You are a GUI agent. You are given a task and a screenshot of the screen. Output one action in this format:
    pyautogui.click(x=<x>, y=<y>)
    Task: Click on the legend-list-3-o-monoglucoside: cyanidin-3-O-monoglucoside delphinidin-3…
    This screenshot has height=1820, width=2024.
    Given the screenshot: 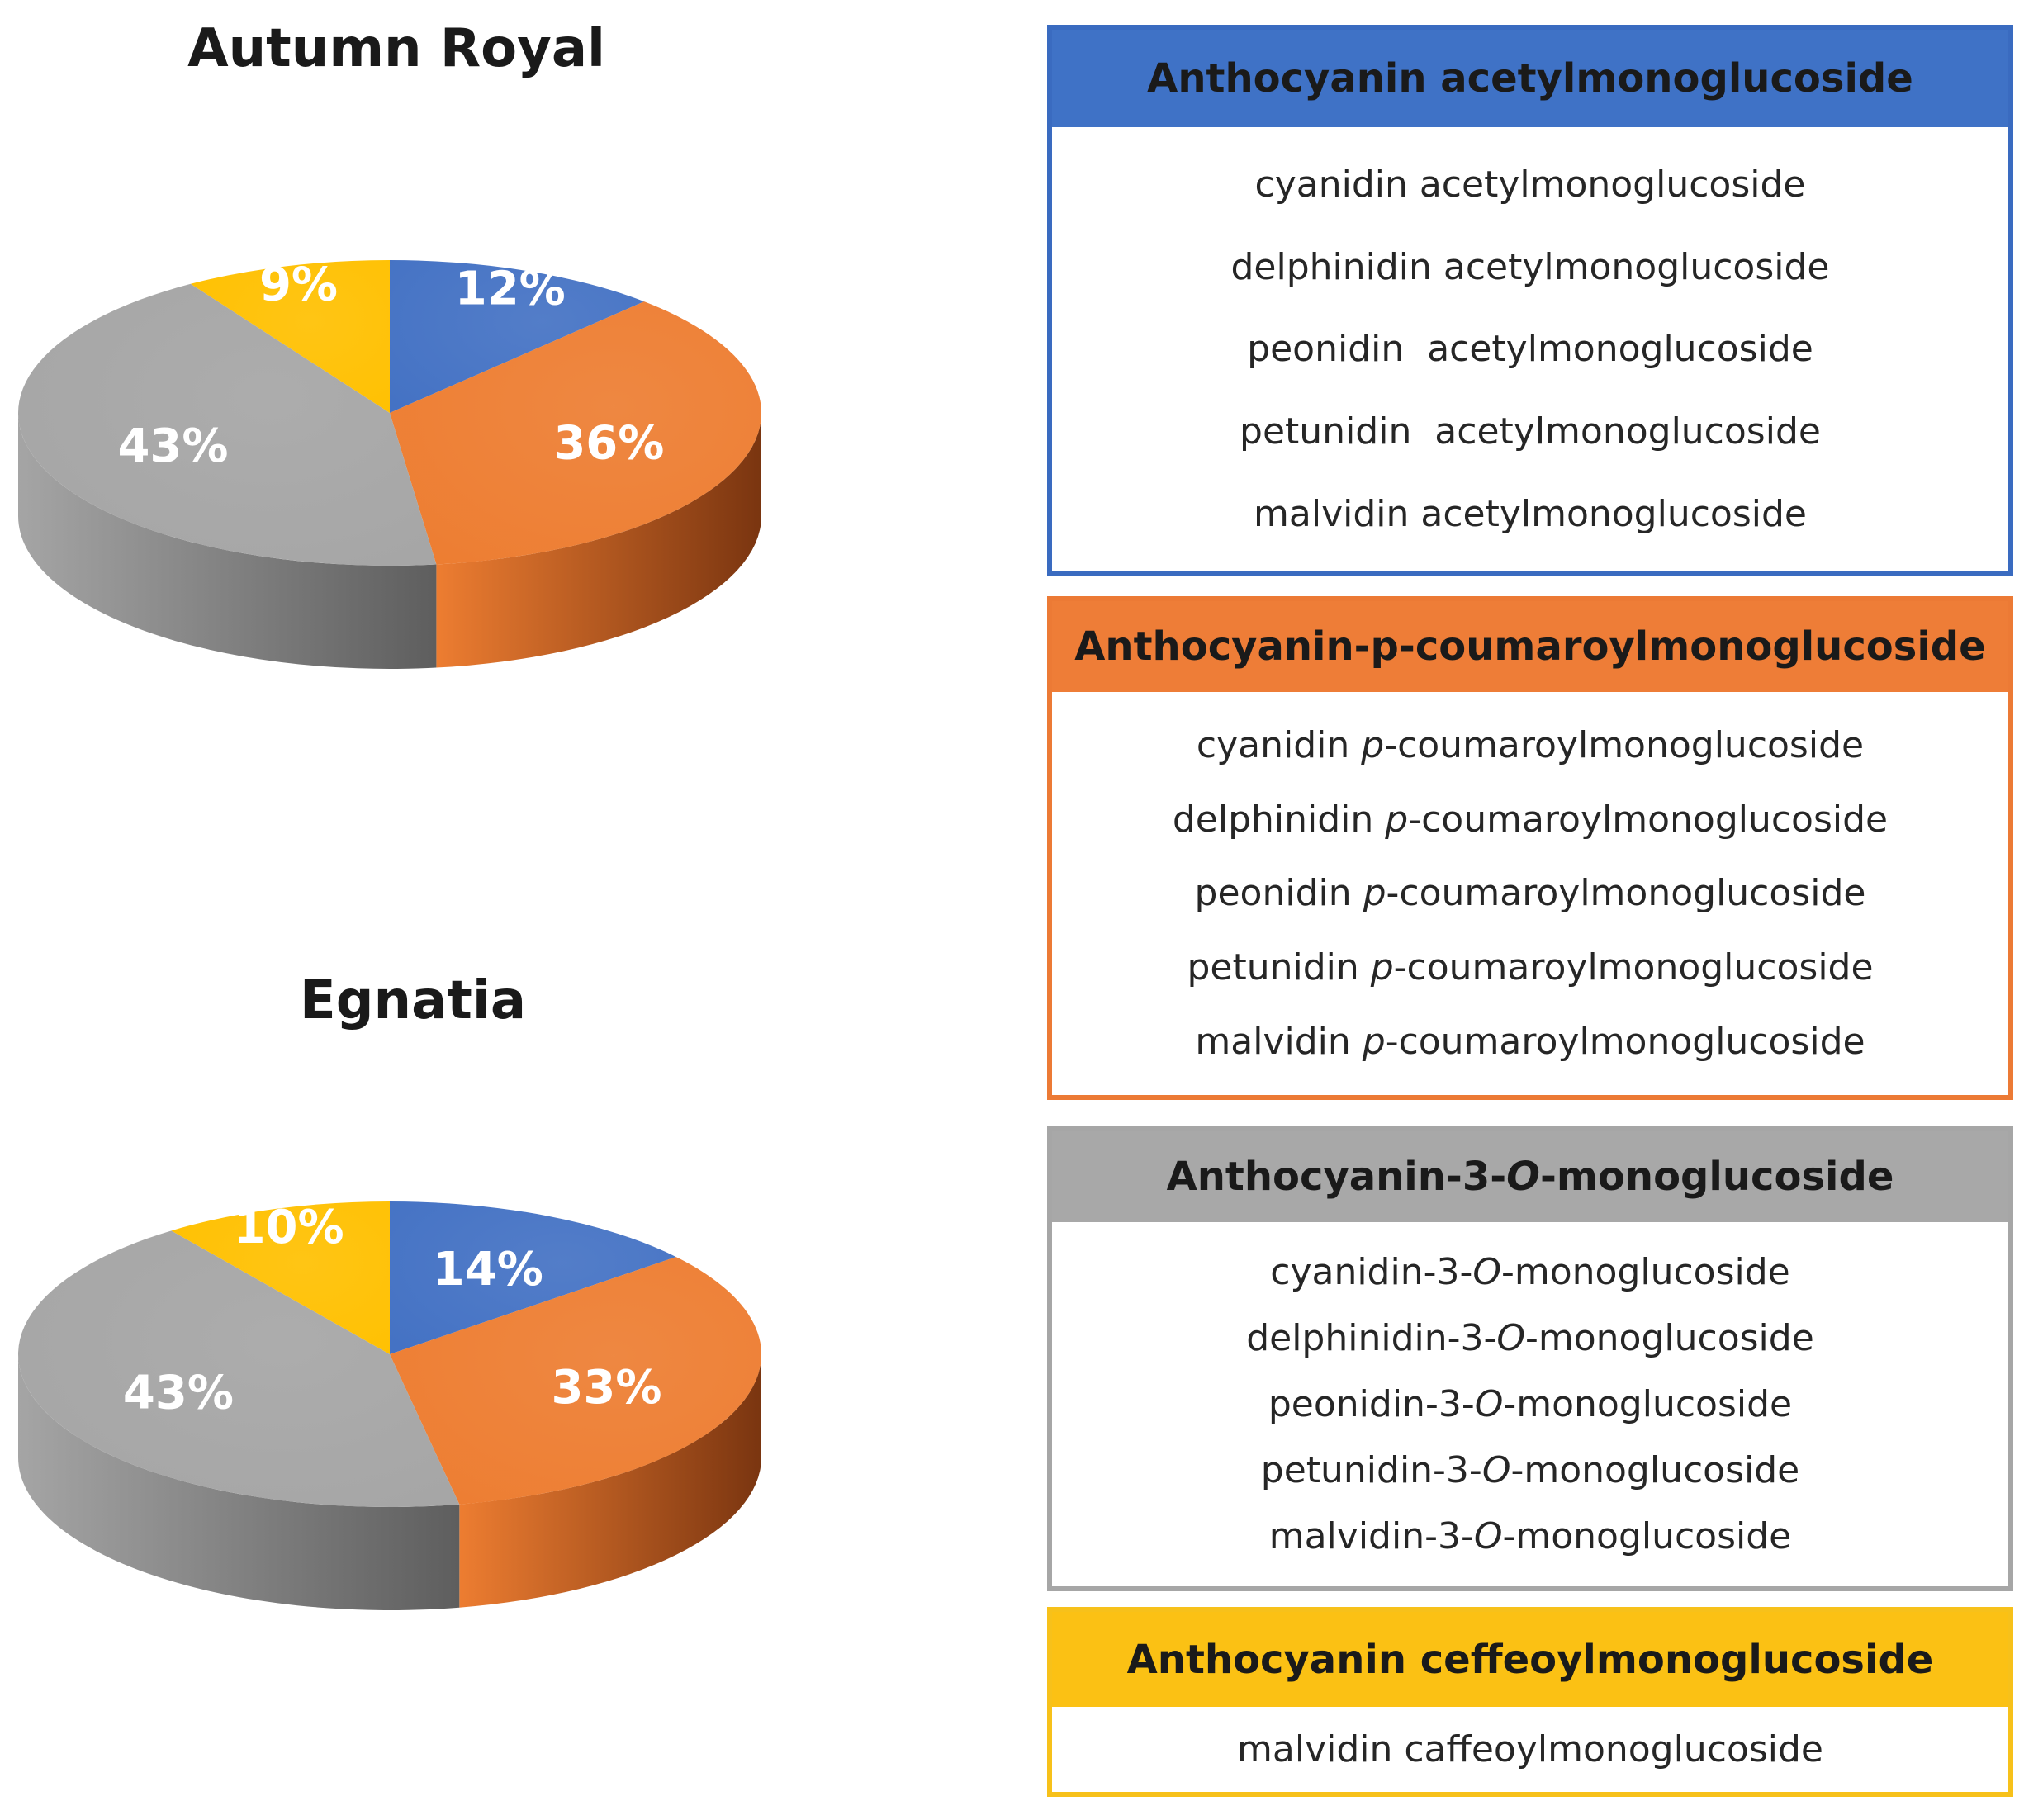 What is the action you would take?
    pyautogui.click(x=1530, y=1404)
    